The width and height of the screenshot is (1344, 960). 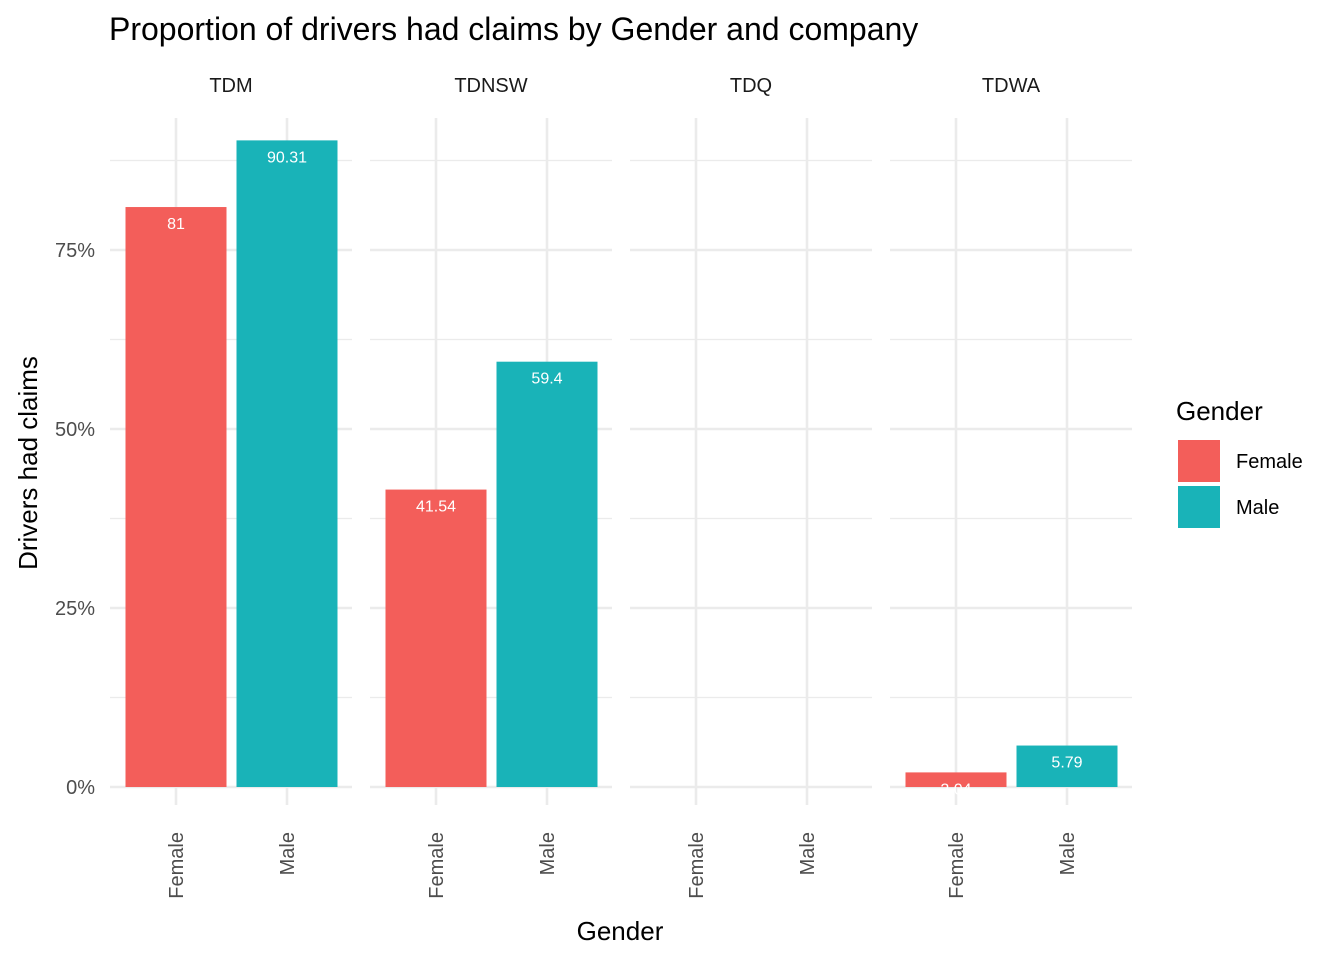 What do you see at coordinates (80, 788) in the screenshot?
I see `y-tick-label: 0%` at bounding box center [80, 788].